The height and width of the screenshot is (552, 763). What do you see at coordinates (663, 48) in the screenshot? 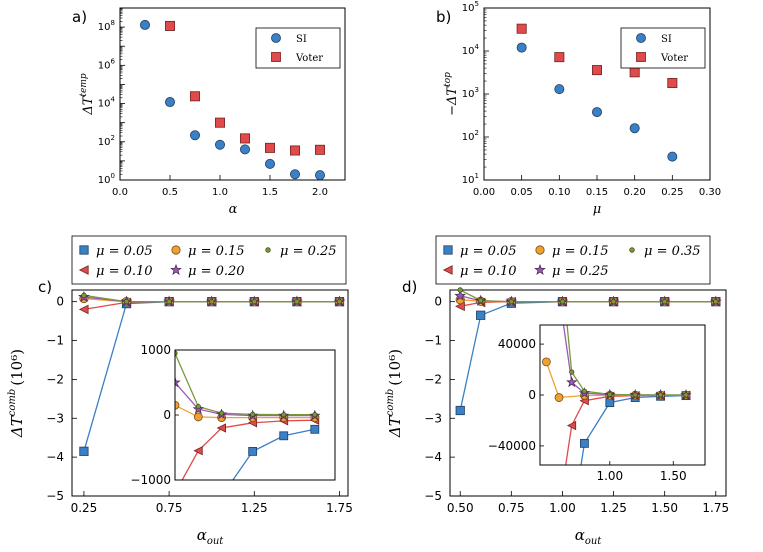
I see `panel-b-legend-box` at bounding box center [663, 48].